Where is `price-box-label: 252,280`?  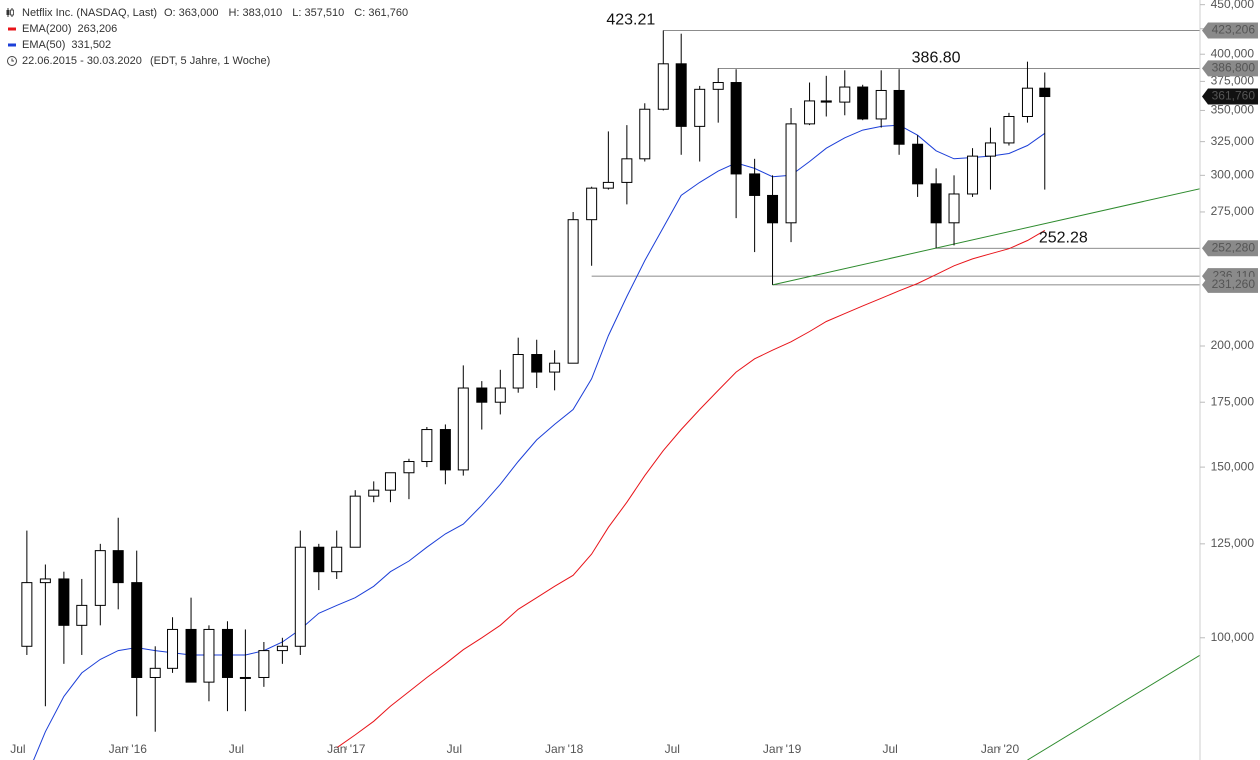
price-box-label: 252,280 is located at coordinates (1234, 247).